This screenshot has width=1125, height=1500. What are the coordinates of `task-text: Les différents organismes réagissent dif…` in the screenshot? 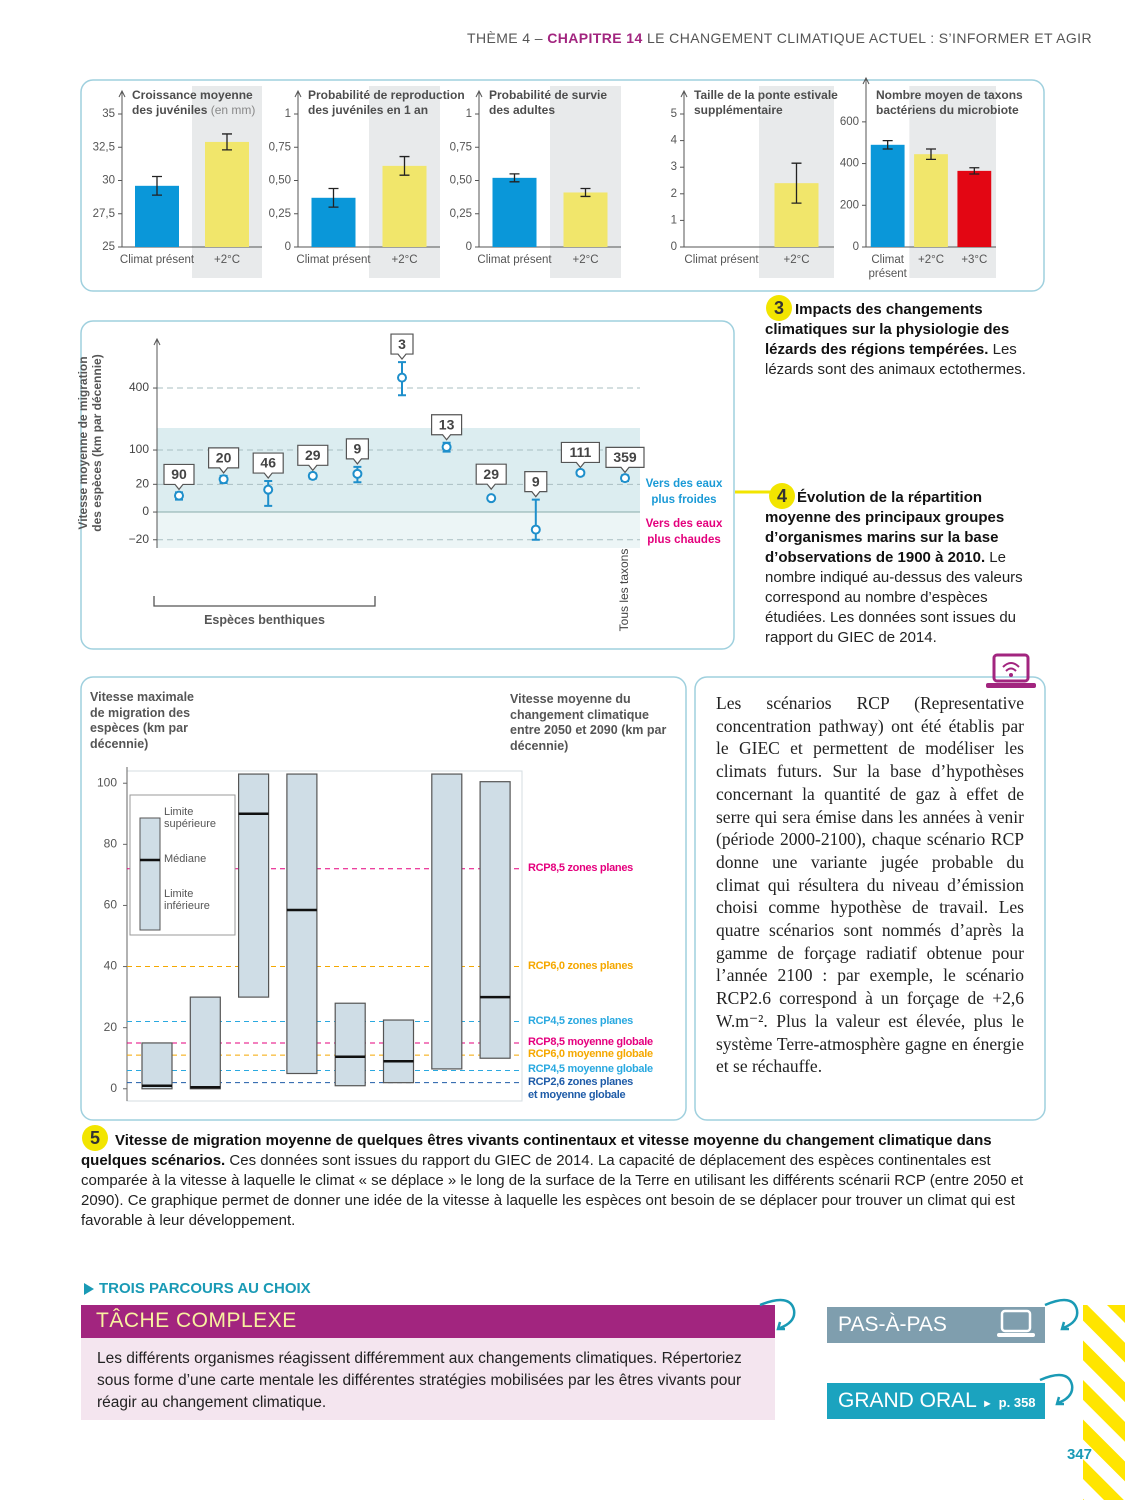 It's located at (419, 1380).